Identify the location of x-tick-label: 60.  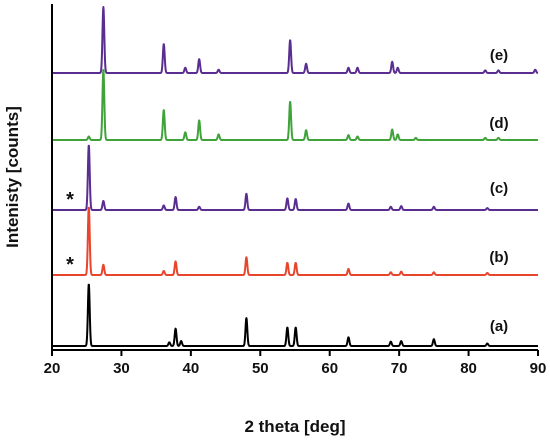
(329, 368).